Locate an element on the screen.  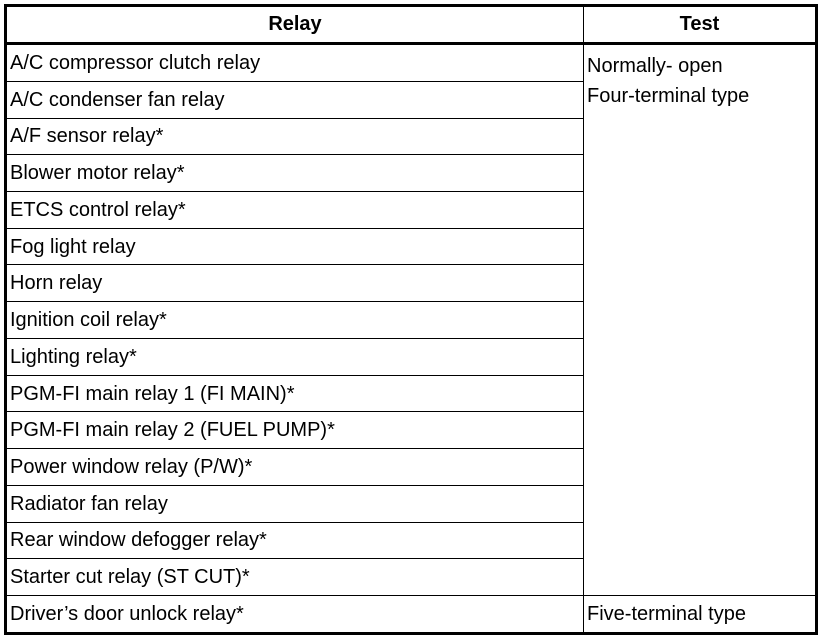
test-cell-five-terminal: Five-terminal type is located at coordinates (700, 614).